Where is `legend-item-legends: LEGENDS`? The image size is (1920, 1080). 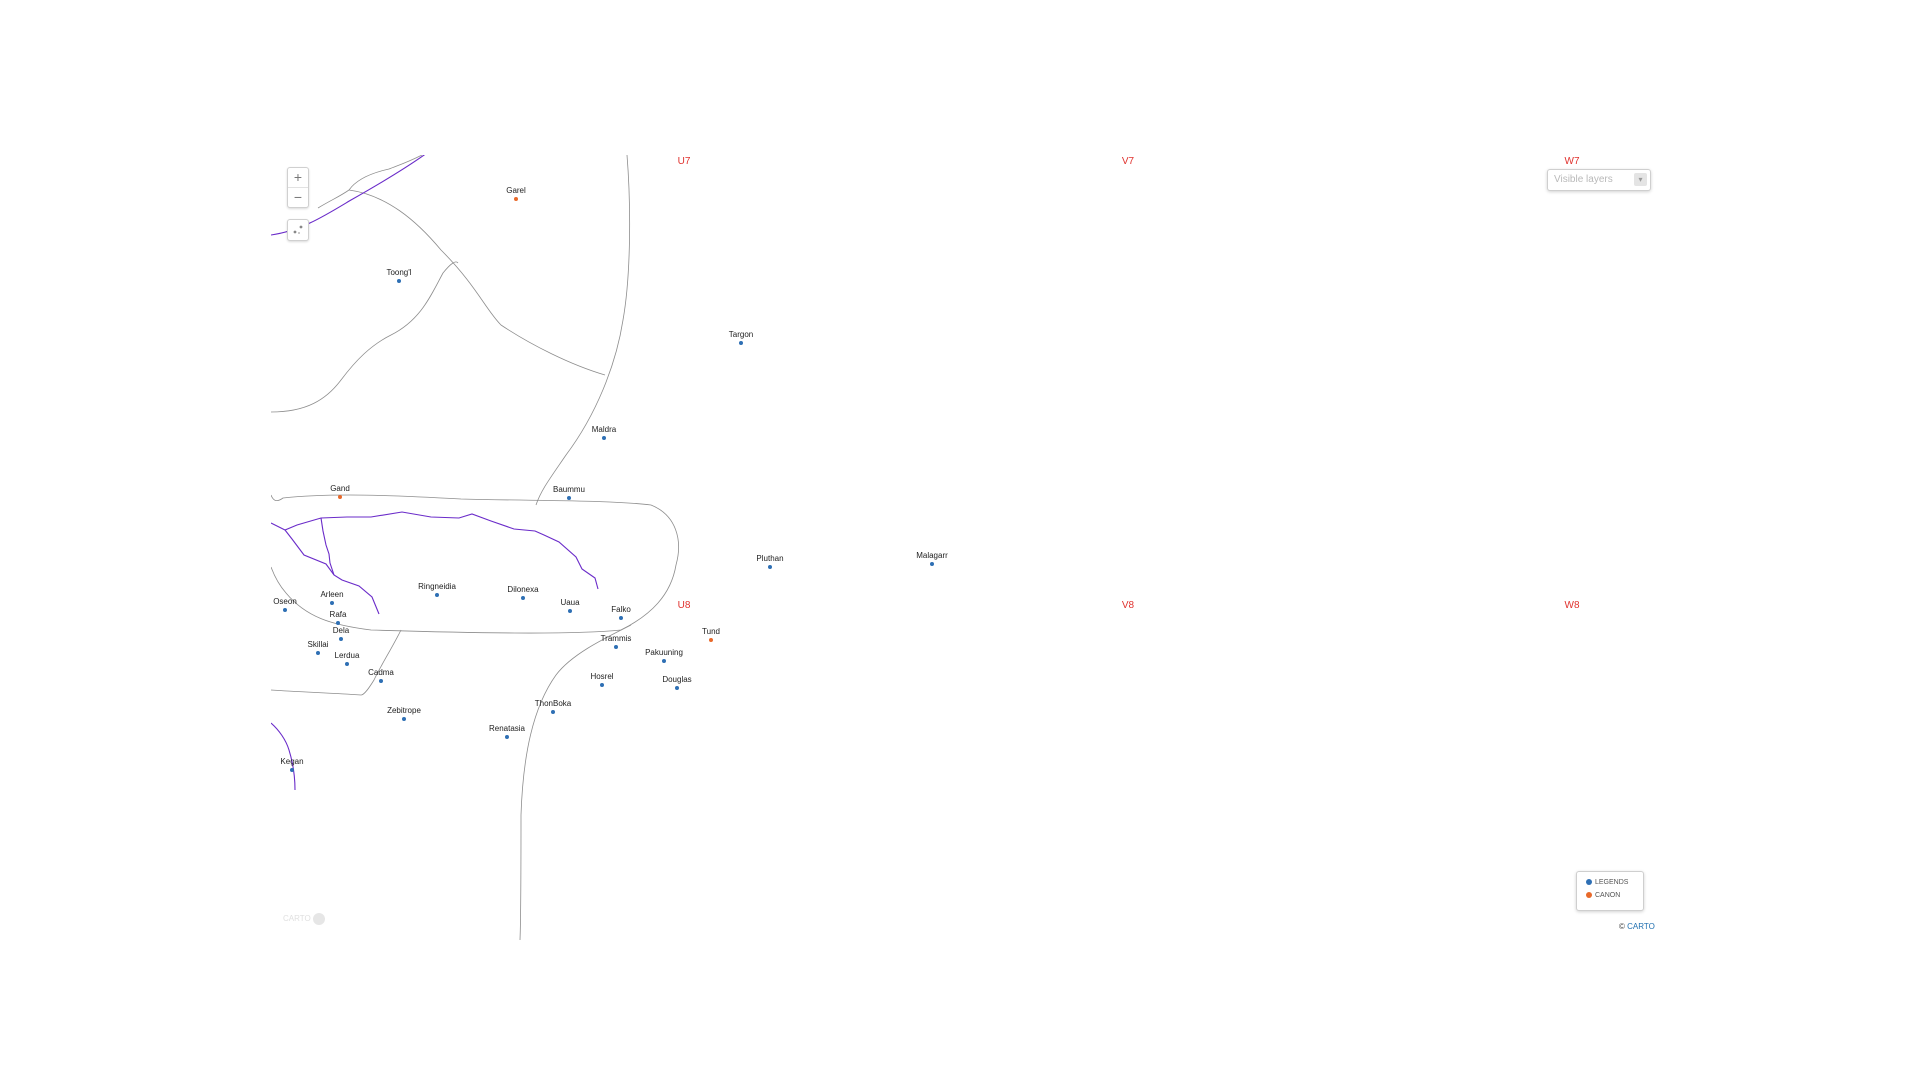
legend-item-legends: LEGENDS is located at coordinates (1607, 882).